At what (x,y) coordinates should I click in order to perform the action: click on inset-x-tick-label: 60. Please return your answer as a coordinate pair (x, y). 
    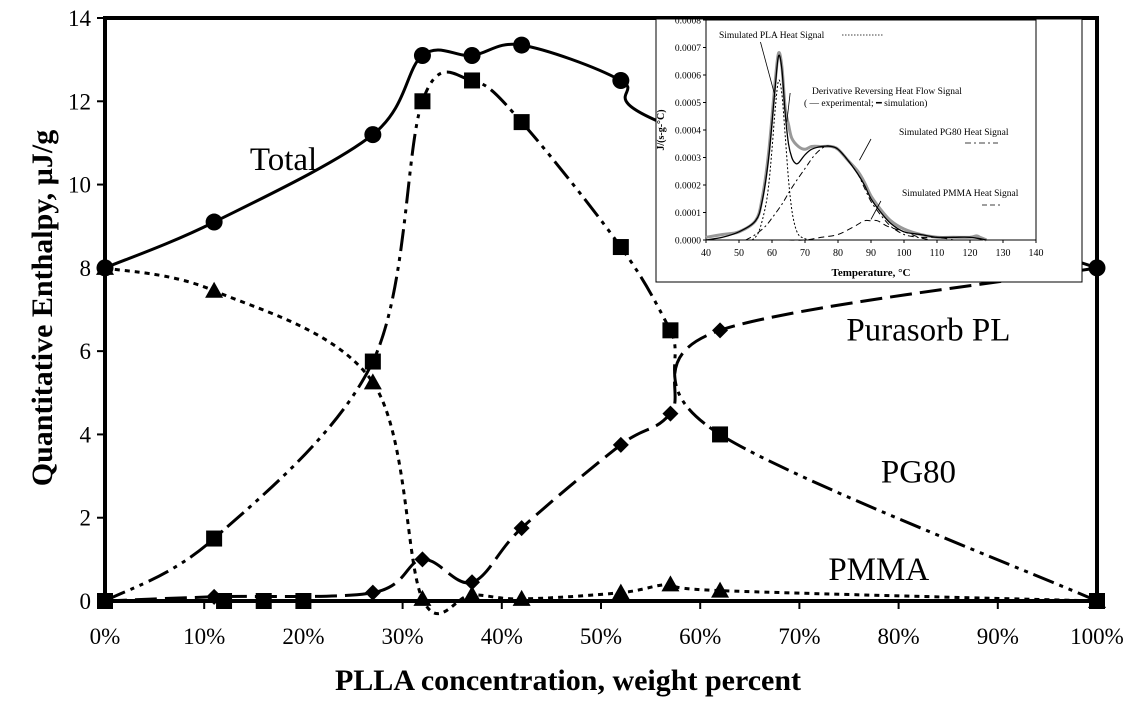
    Looking at the image, I should click on (772, 253).